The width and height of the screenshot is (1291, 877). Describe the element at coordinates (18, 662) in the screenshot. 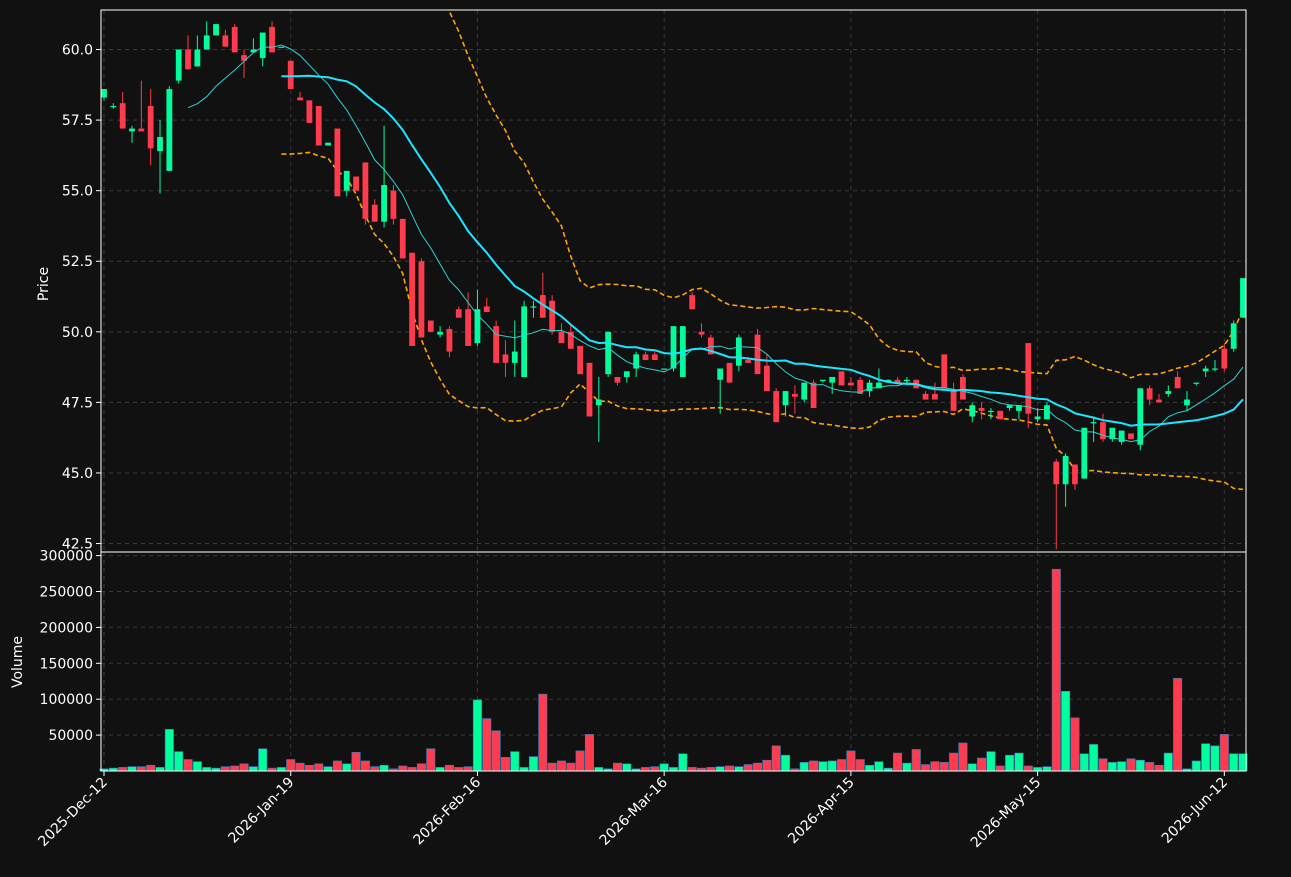

I see `volume-axis-label: Volume` at that location.